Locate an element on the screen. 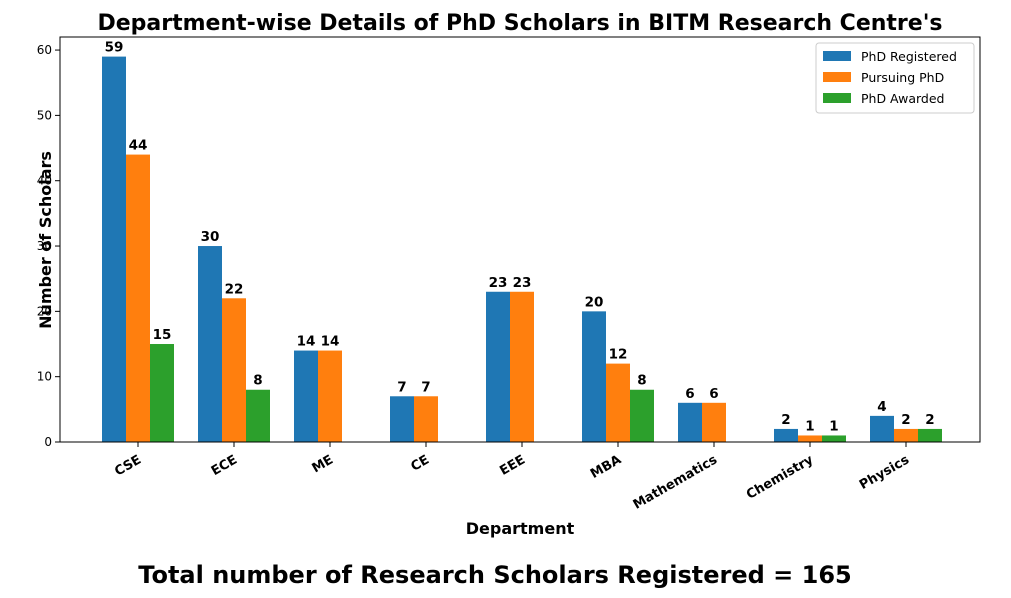  bar-cse-pursuing-phd is located at coordinates (138, 298).